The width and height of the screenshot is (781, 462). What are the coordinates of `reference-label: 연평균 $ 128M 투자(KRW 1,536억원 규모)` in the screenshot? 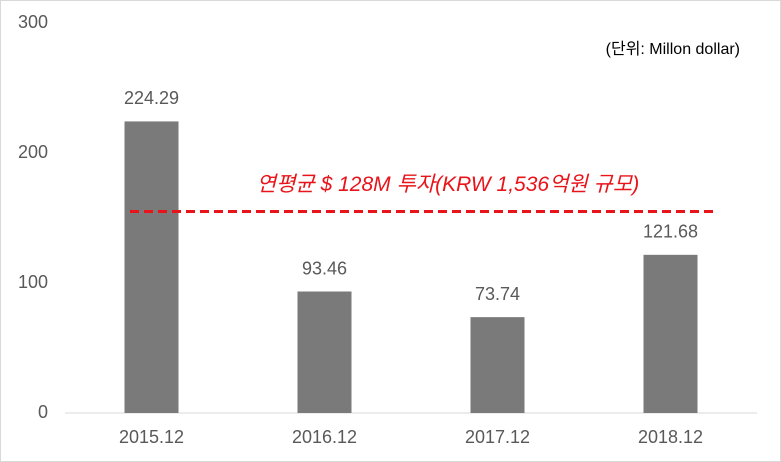 It's located at (448, 184).